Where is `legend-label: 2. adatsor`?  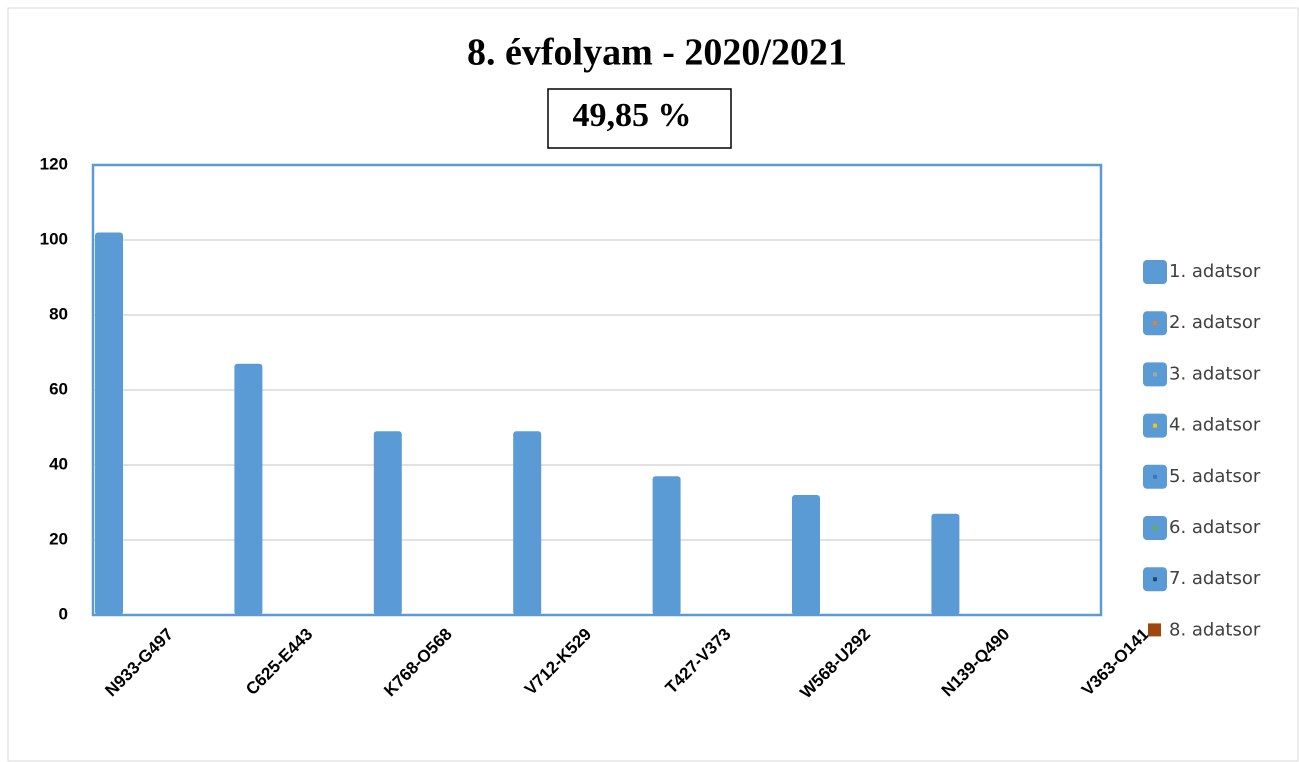
legend-label: 2. adatsor is located at coordinates (1215, 322).